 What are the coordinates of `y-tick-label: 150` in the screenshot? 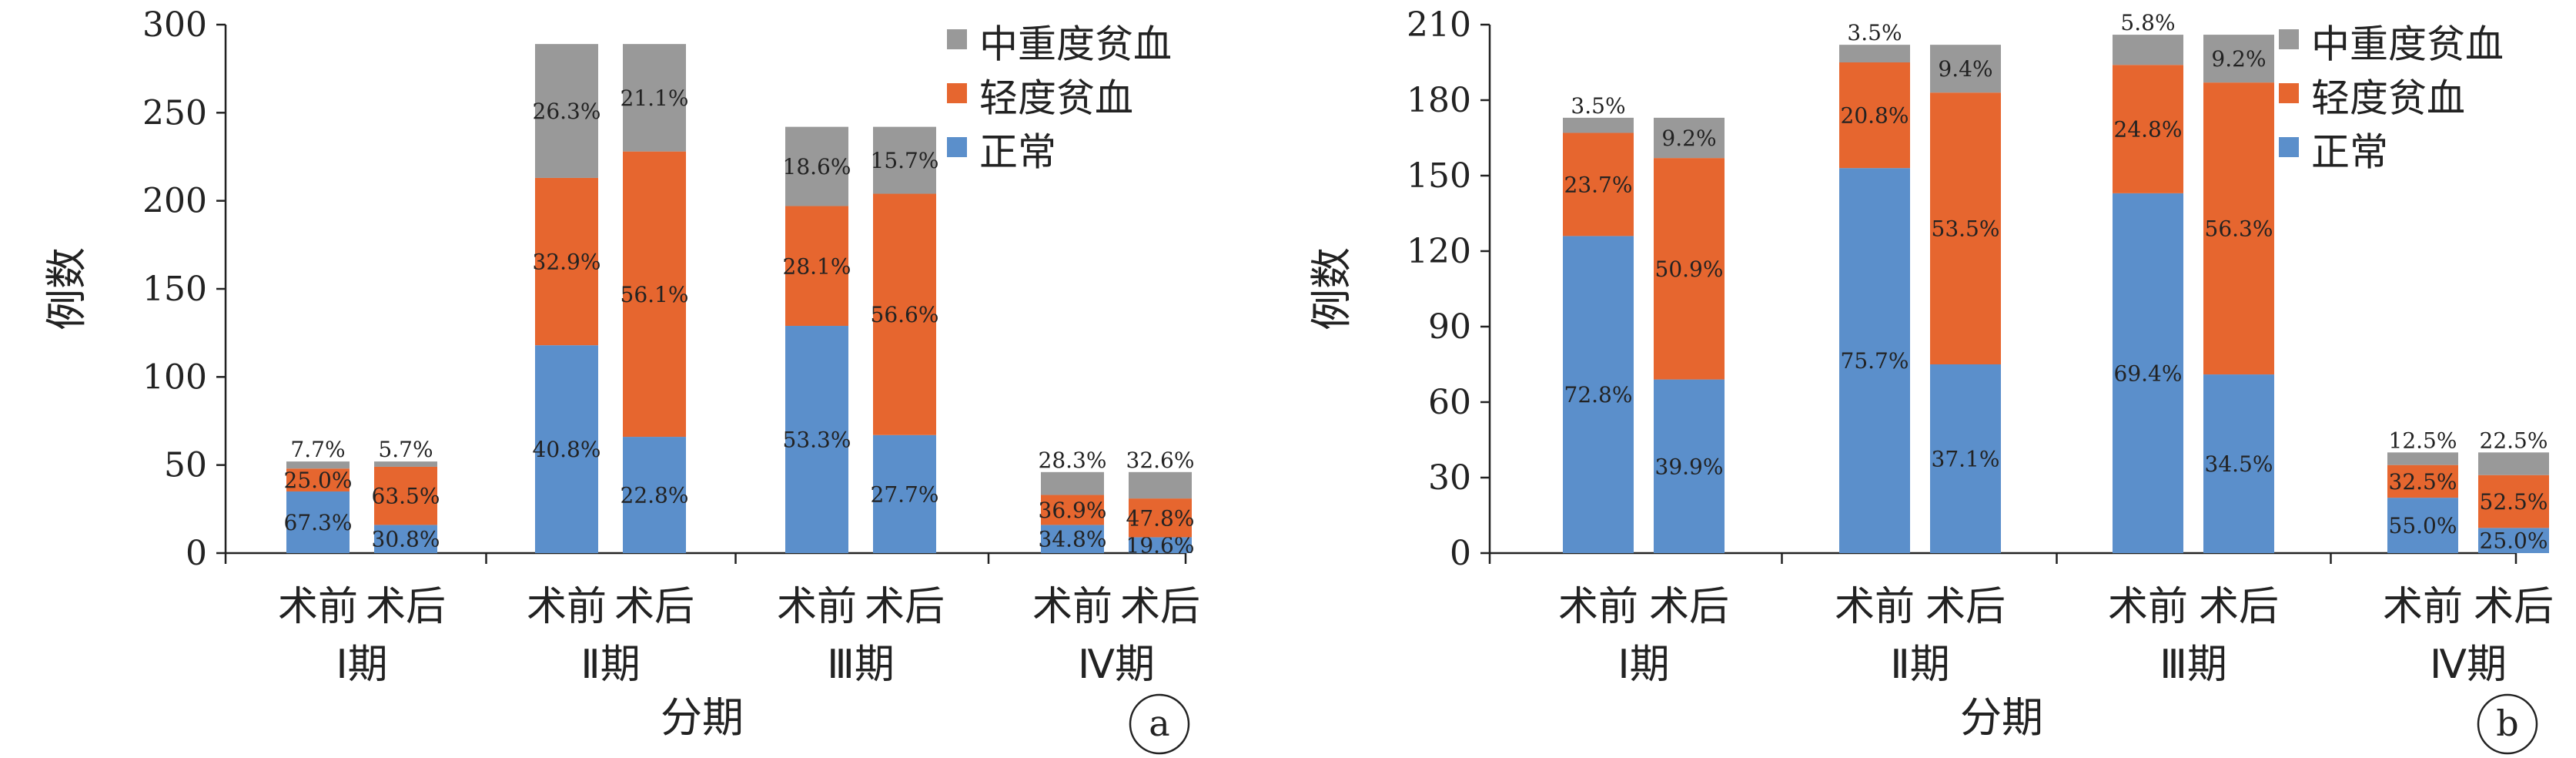 It's located at (174, 290).